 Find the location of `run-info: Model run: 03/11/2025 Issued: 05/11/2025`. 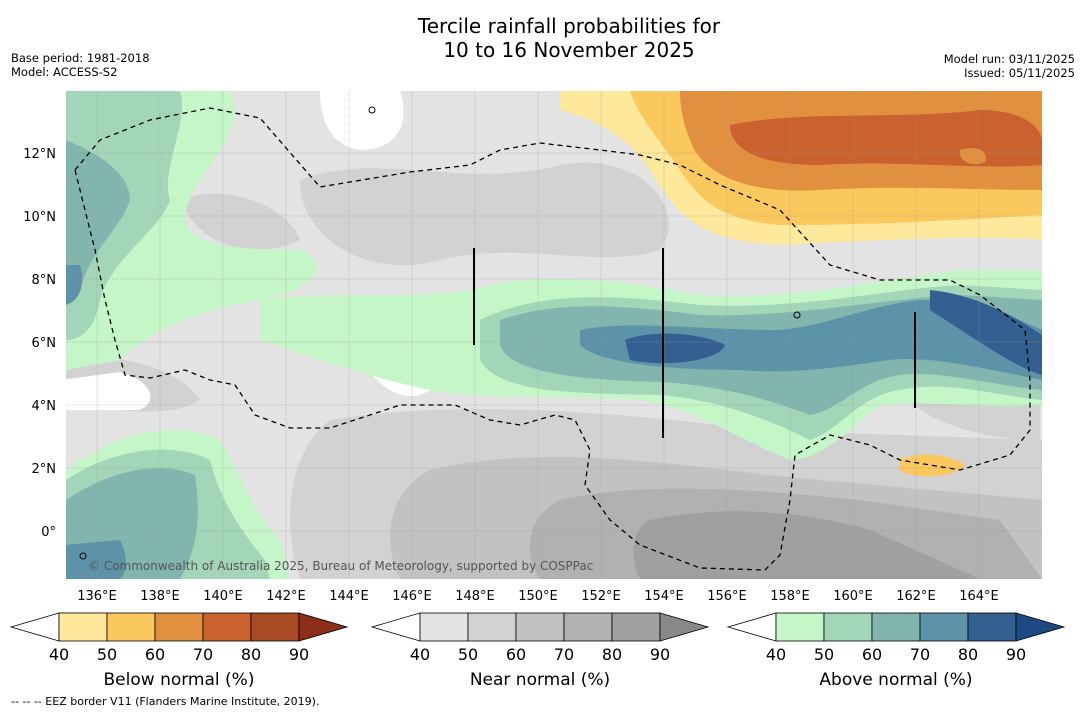

run-info: Model run: 03/11/2025 Issued: 05/11/2025 is located at coordinates (1009, 66).